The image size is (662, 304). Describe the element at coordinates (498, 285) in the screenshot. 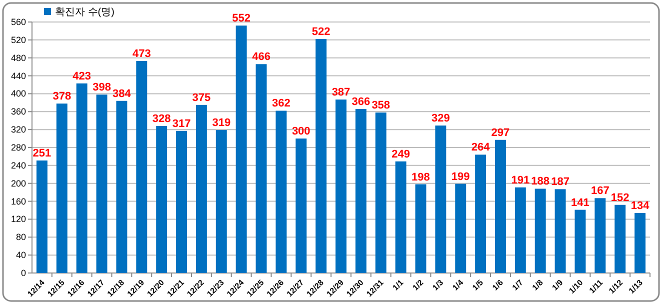

I see `x-tick-label: 1/6` at that location.